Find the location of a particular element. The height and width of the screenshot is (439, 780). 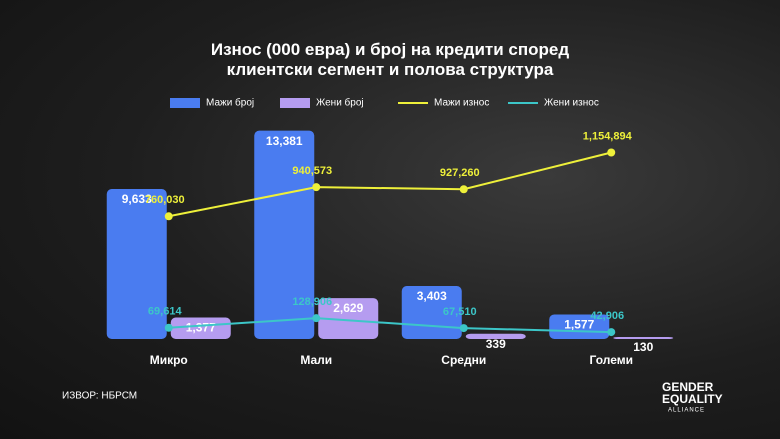

x-tick-label: Микро is located at coordinates (169, 360).